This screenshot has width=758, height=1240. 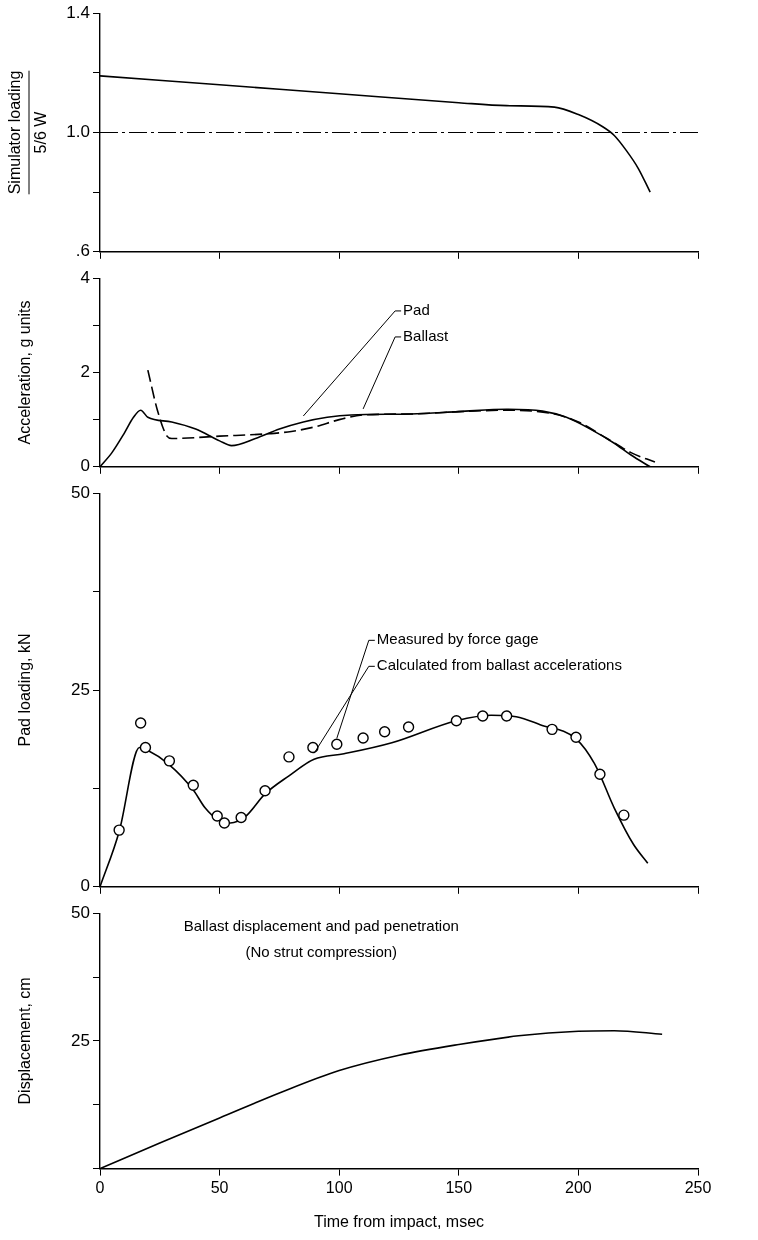 I want to click on x-axis-title: Time from impact, msec, so click(x=399, y=1221).